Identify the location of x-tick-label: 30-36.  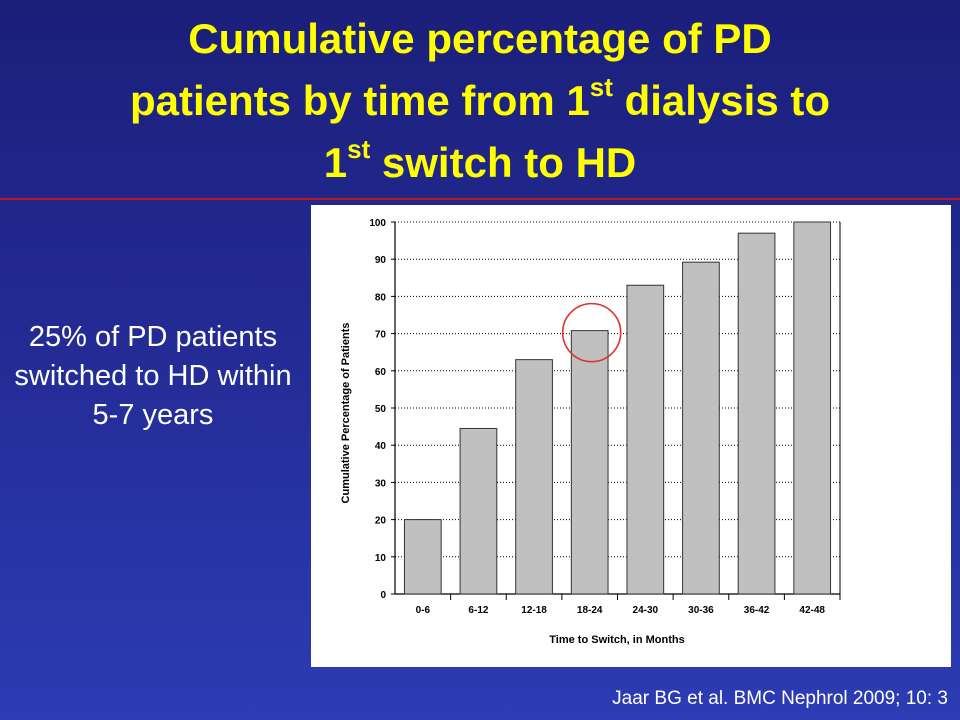
(701, 610).